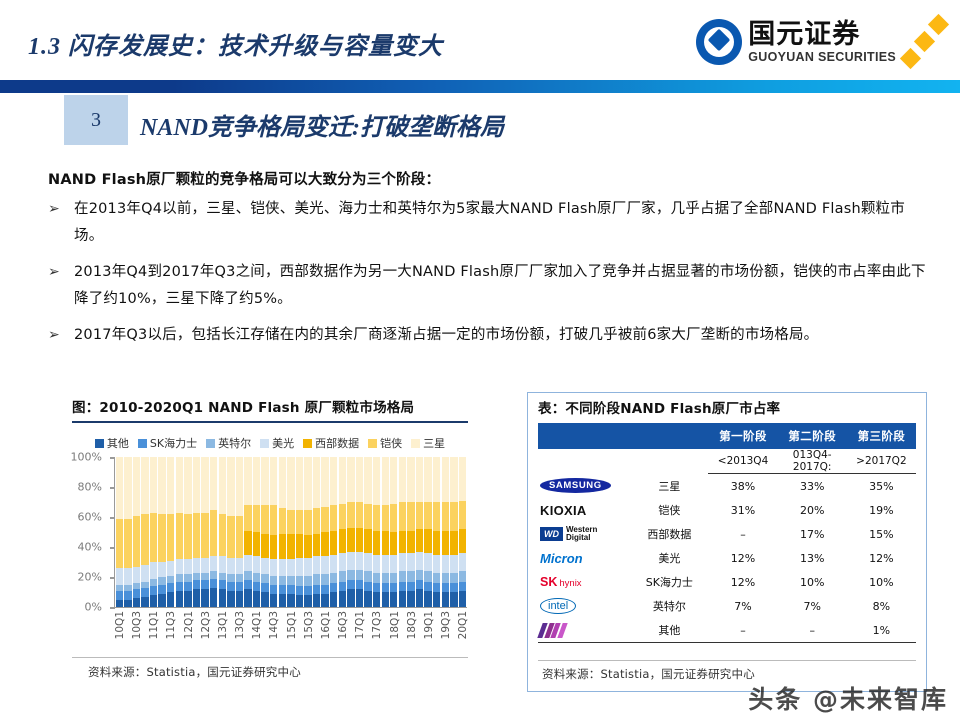  What do you see at coordinates (120, 625) in the screenshot?
I see `x-axis-tick-label: 10Q1` at bounding box center [120, 625].